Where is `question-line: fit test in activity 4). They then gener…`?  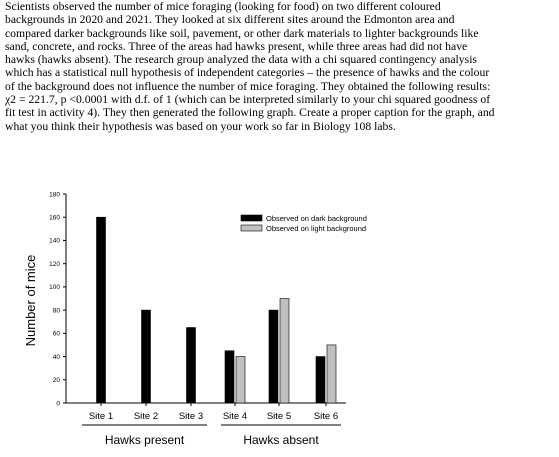 question-line: fit test in activity 4). They then gener… is located at coordinates (250, 113).